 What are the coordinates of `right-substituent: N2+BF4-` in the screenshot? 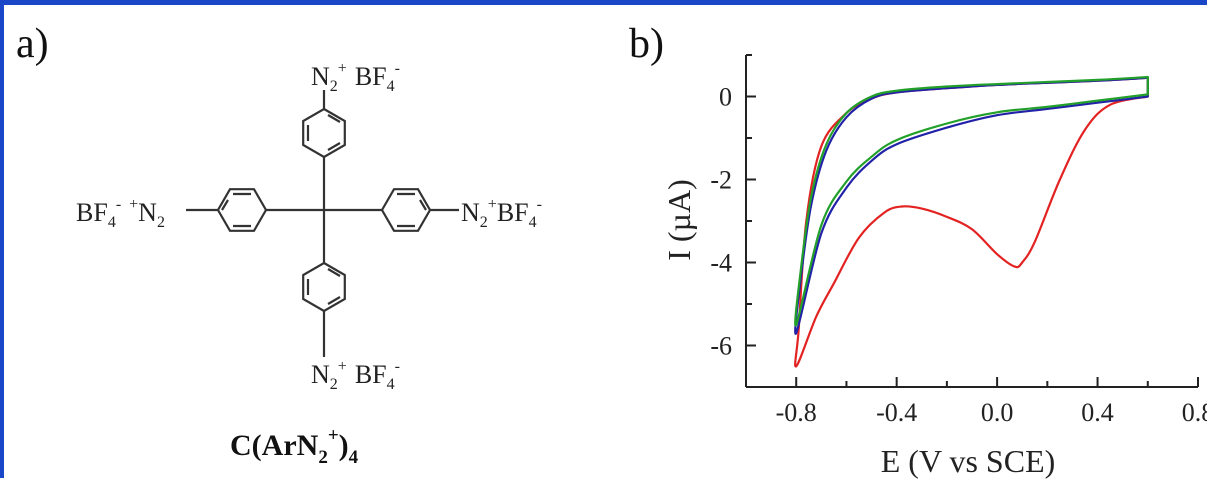 It's located at (501, 213).